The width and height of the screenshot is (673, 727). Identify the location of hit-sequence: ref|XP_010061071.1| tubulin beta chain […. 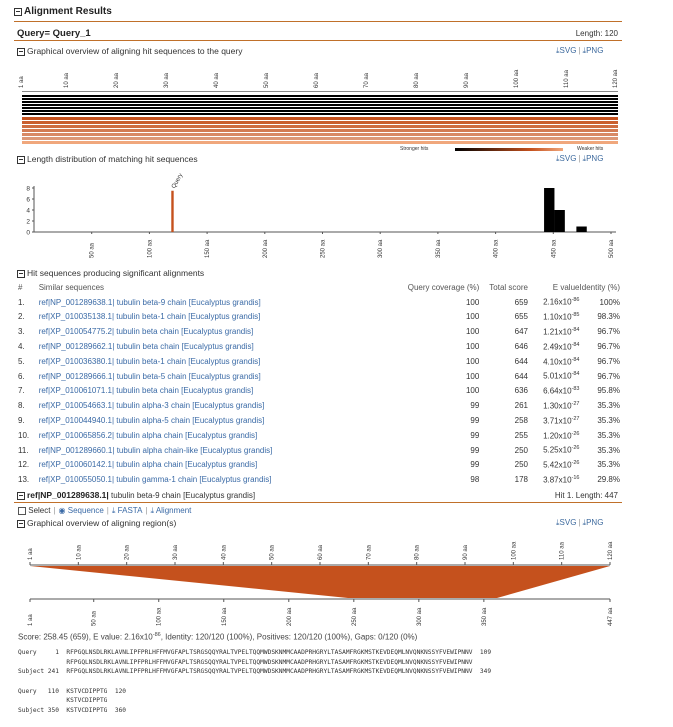
(210, 391).